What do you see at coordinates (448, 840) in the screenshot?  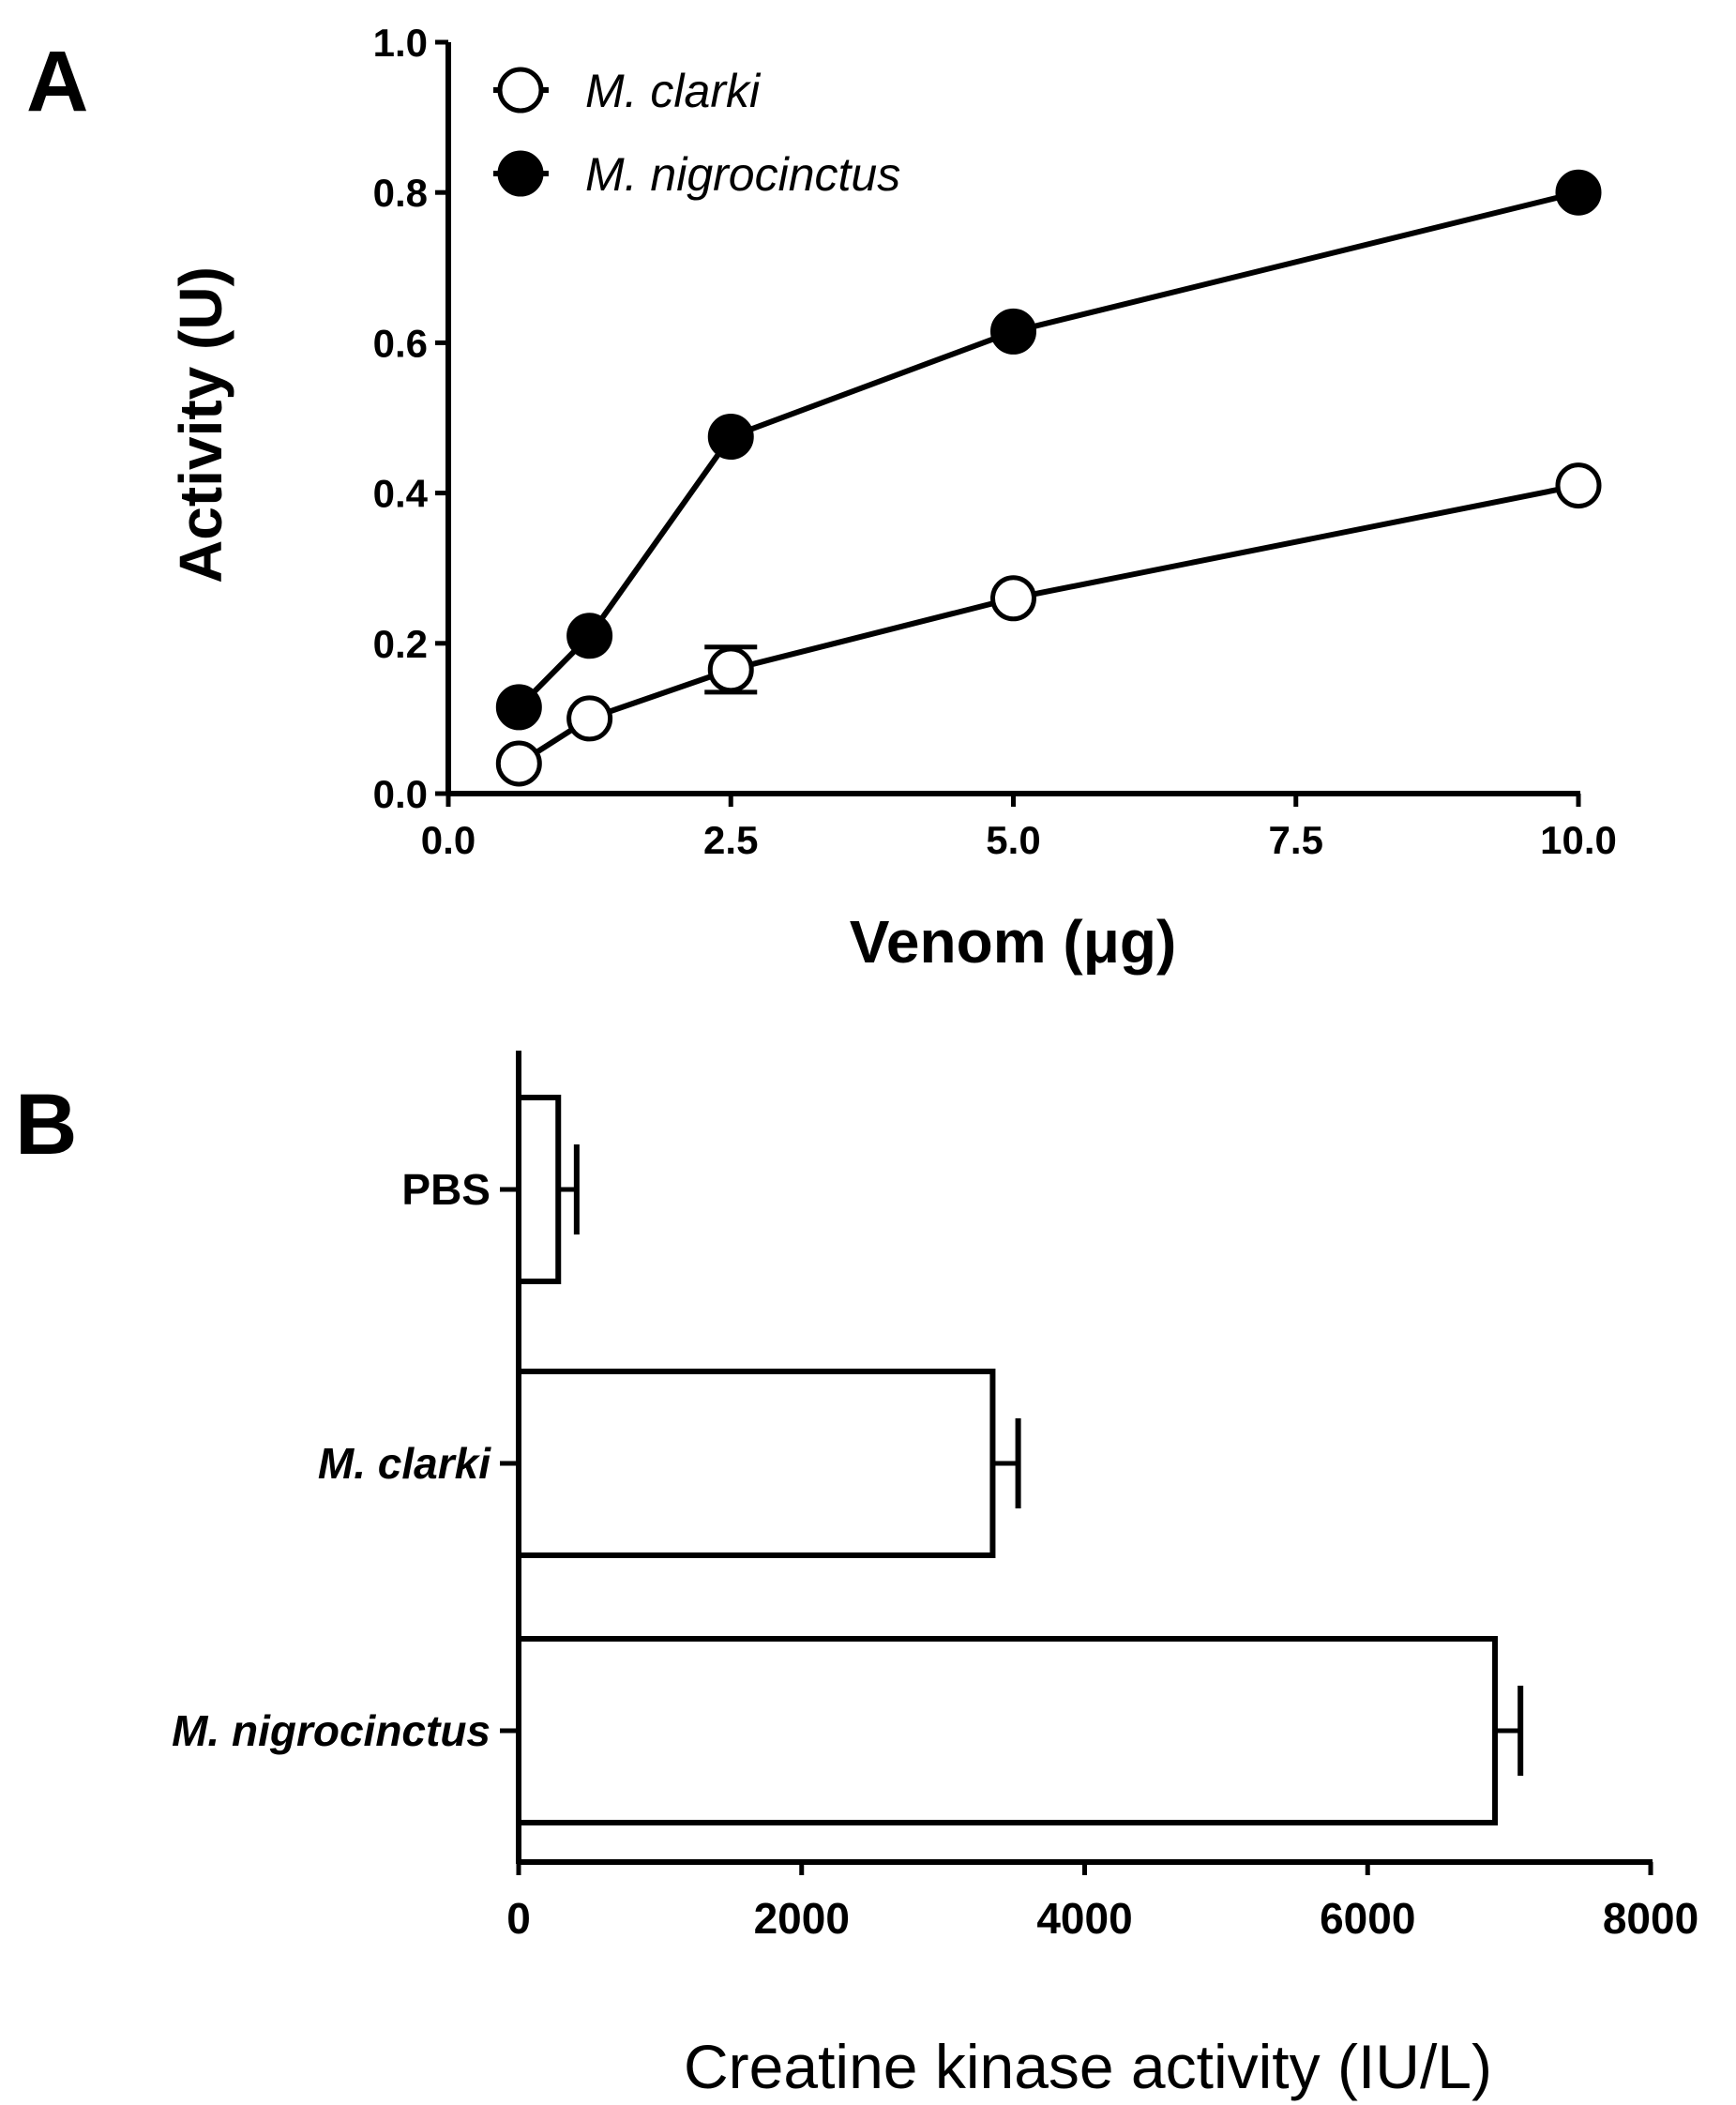 I see `panel-a-x-tick-label: 0.0` at bounding box center [448, 840].